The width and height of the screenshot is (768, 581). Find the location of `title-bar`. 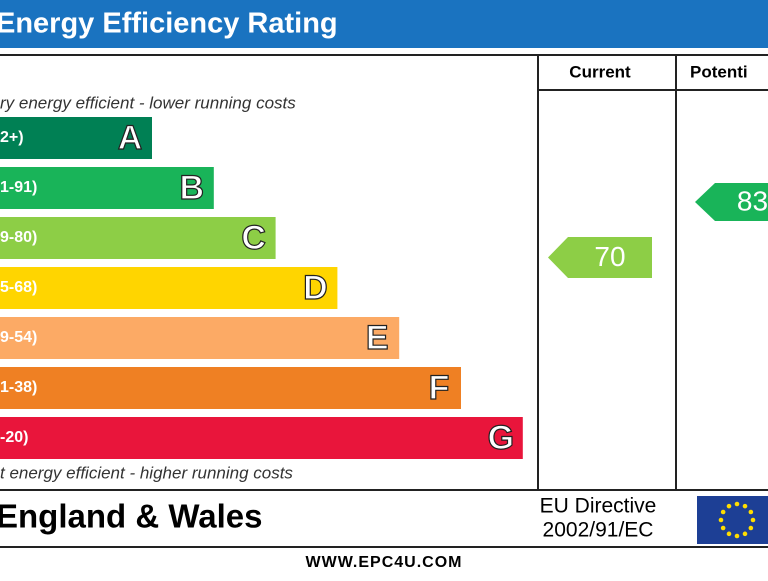

title-bar is located at coordinates (384, 24).